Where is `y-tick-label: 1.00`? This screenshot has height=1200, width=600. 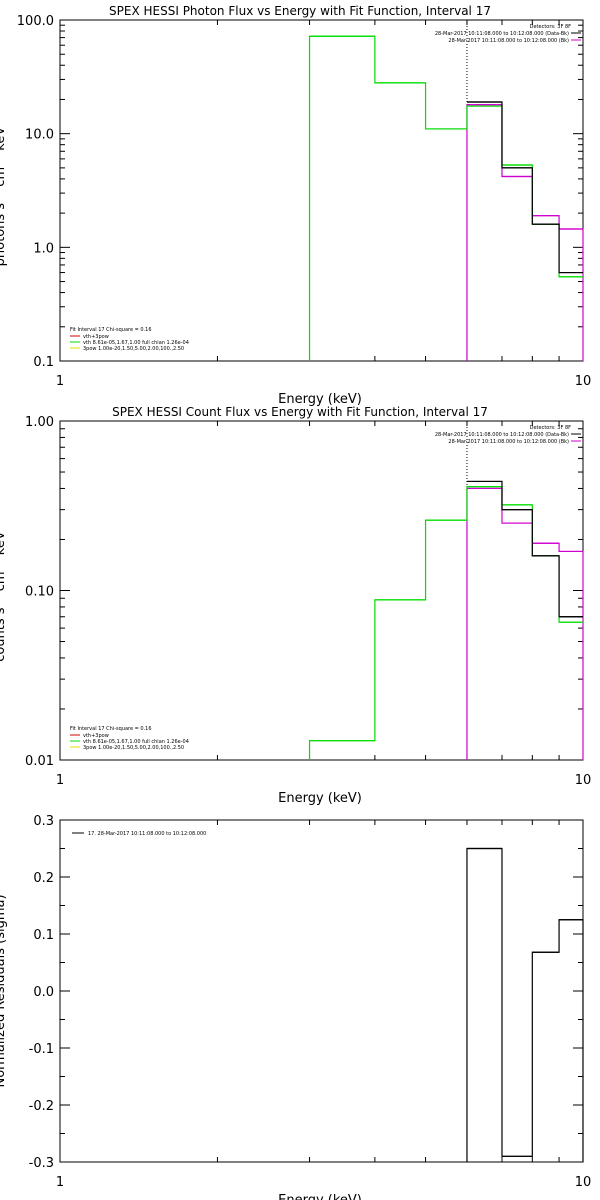
y-tick-label: 1.00 is located at coordinates (39, 422).